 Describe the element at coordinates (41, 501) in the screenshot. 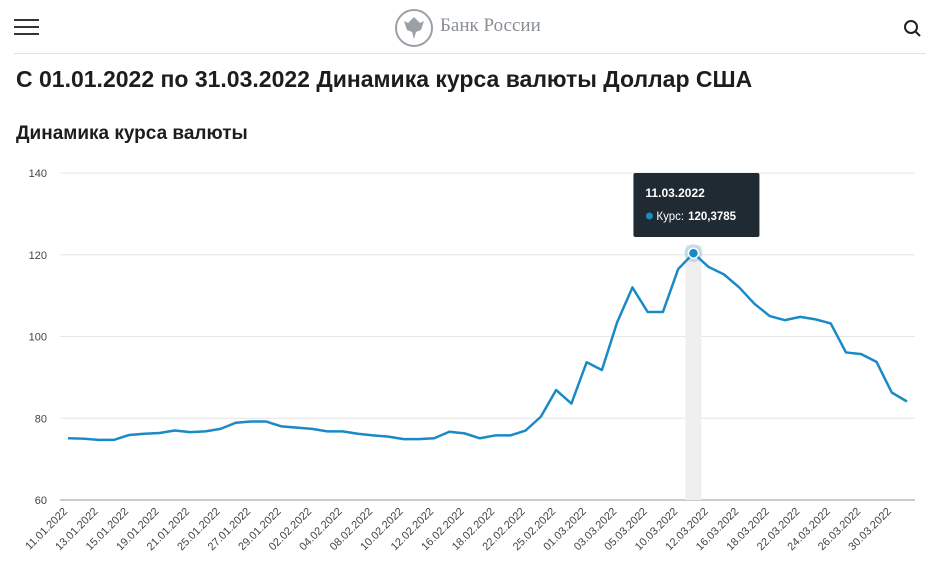

I see `y-tick-label: 60` at that location.